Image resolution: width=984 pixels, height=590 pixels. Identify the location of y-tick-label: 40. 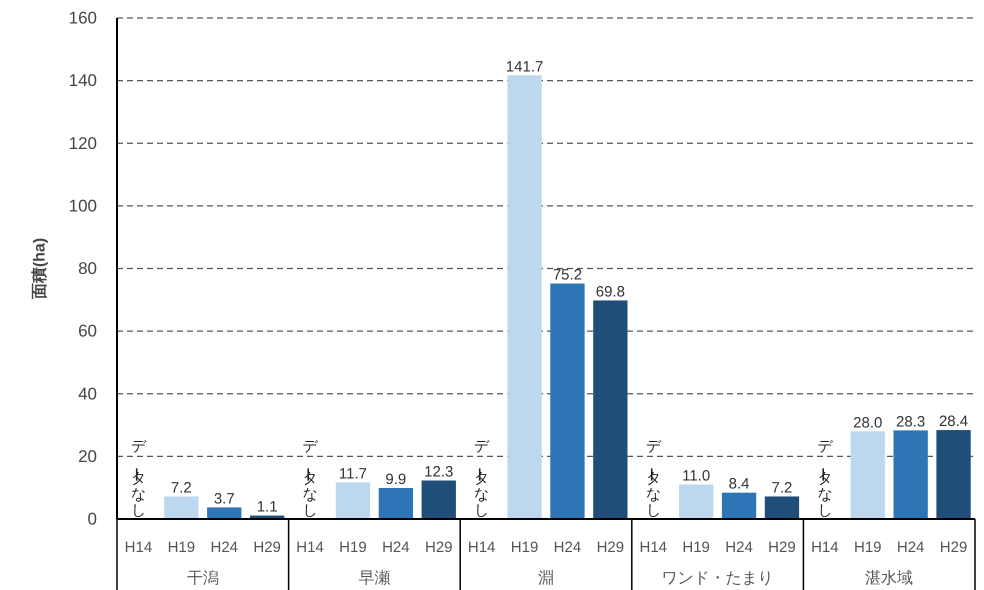
(87, 394).